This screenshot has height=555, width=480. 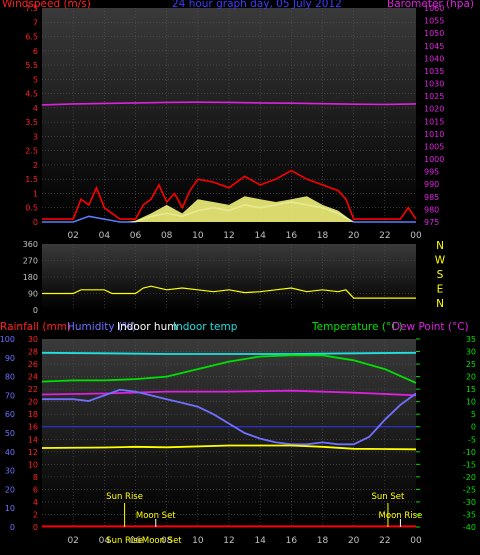 I want to click on windspeed-tick: 6, so click(x=35, y=51).